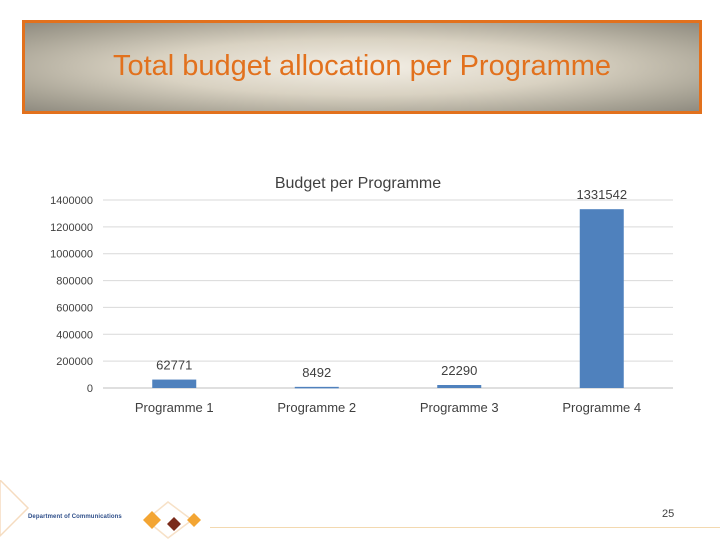 This screenshot has height=540, width=720. What do you see at coordinates (459, 370) in the screenshot?
I see `data-label: 22290` at bounding box center [459, 370].